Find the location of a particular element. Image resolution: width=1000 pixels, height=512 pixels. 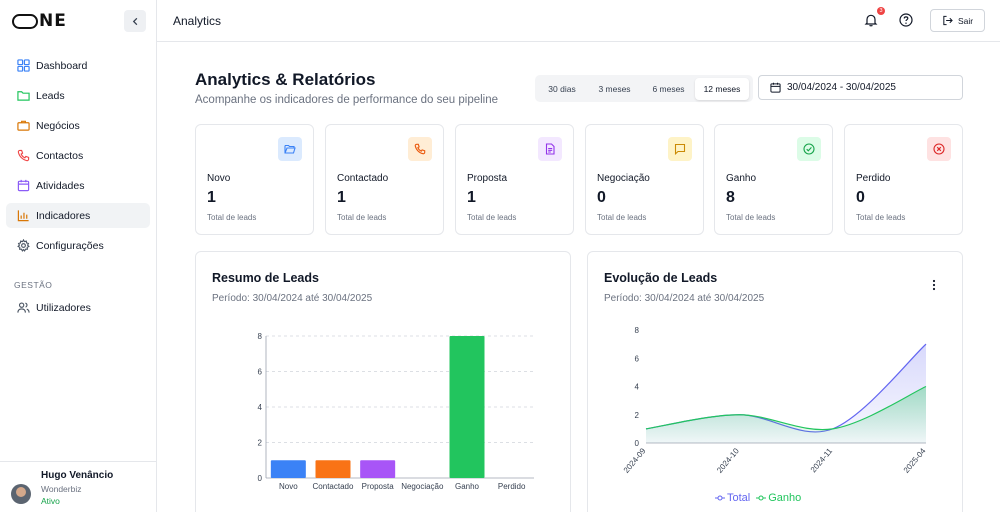

bar-ganho is located at coordinates (467, 407).